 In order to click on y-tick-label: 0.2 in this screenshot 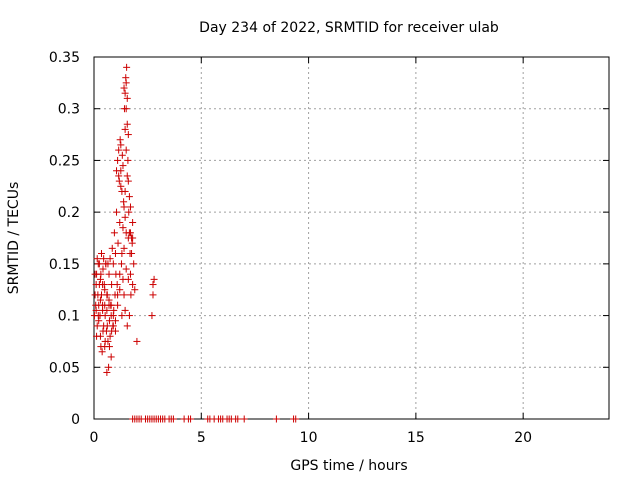, I will do `click(69, 213)`.